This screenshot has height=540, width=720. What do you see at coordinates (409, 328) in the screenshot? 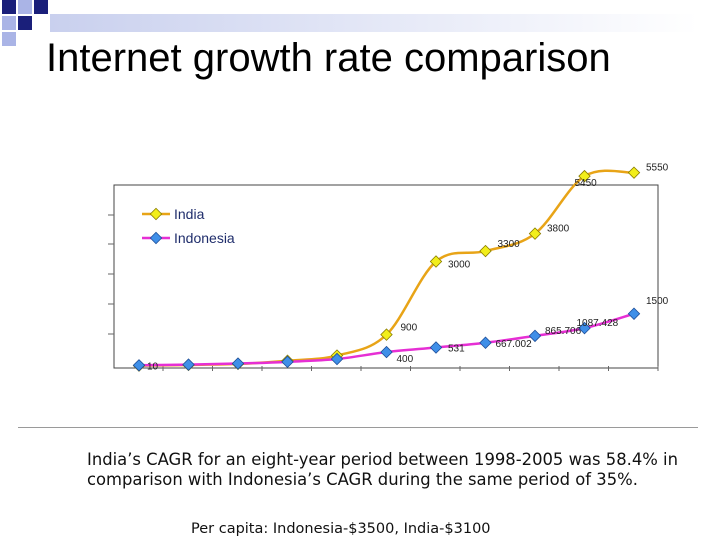
I see `india-data-label: 900` at bounding box center [409, 328].